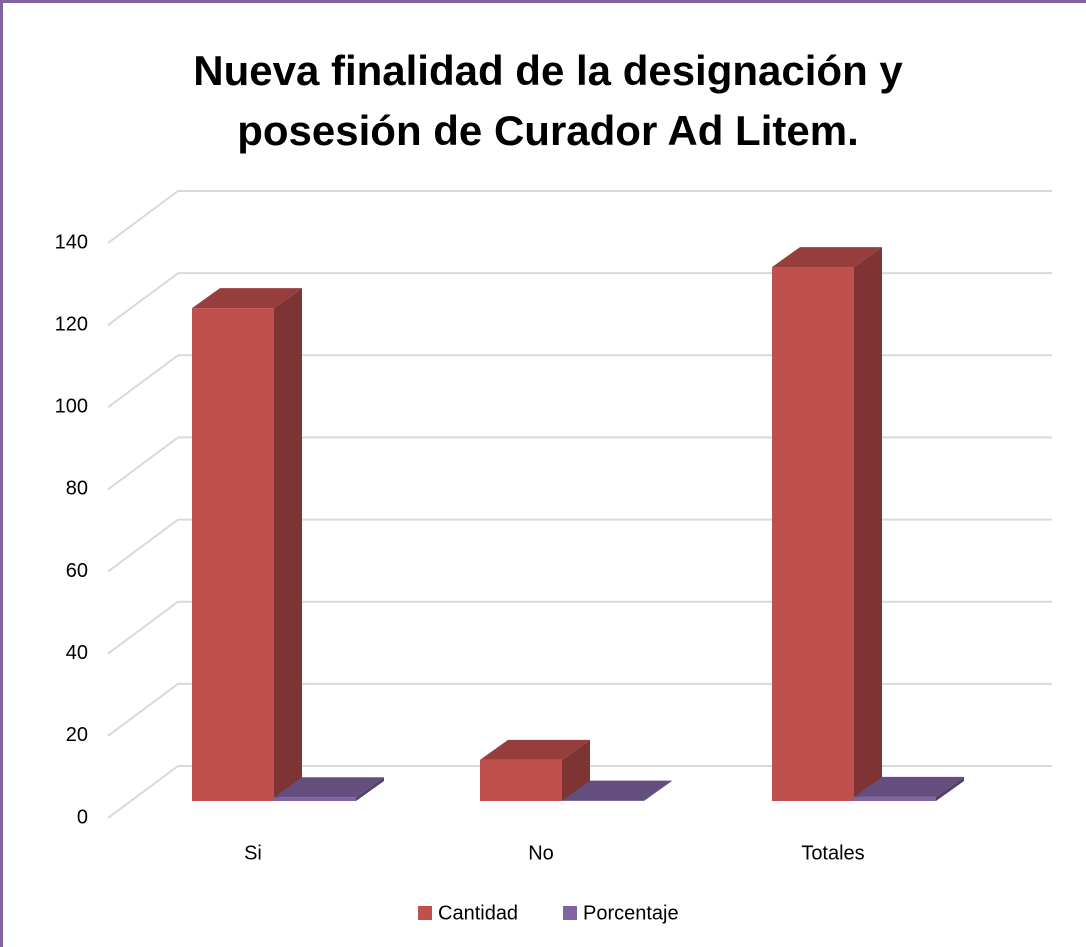 The height and width of the screenshot is (947, 1086). I want to click on y-tick-label: 60, so click(77, 571).